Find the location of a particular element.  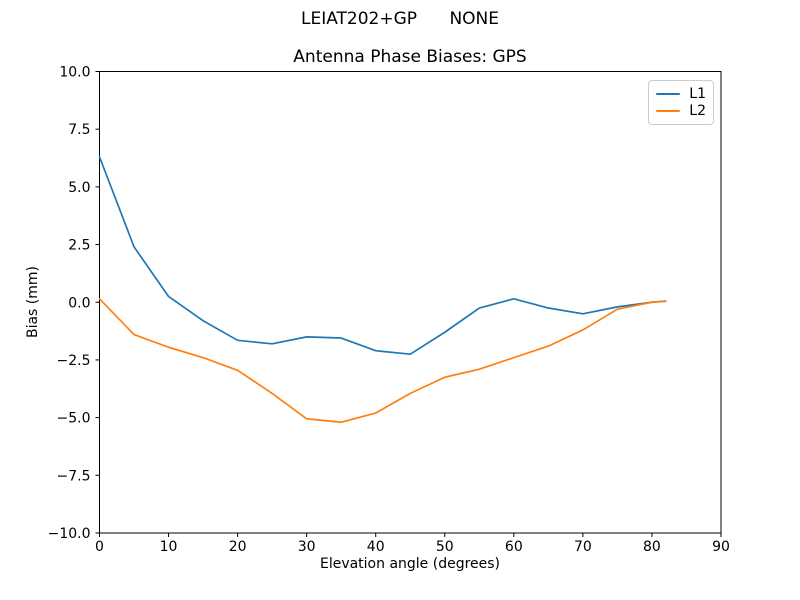

legend-item-l1: L1 is located at coordinates (681, 94).